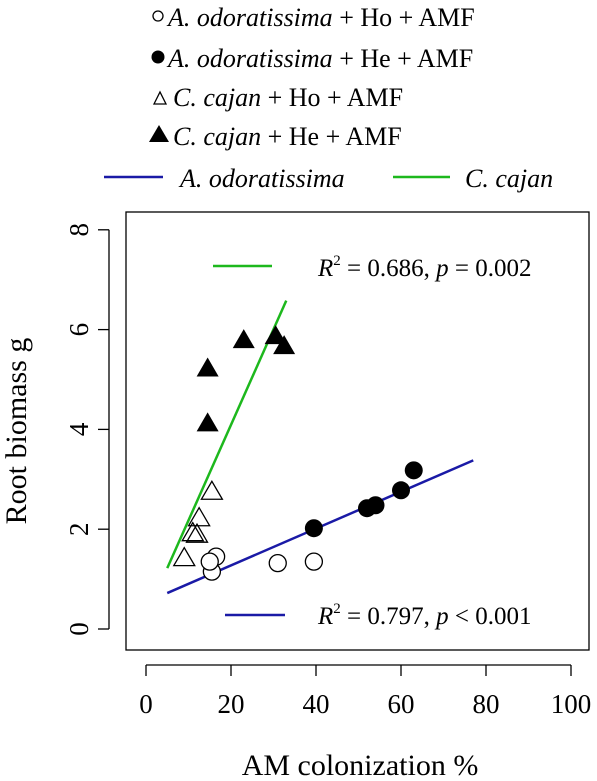 This screenshot has width=597, height=781. What do you see at coordinates (16, 431) in the screenshot?
I see `y-axis-title: Root biomass g` at bounding box center [16, 431].